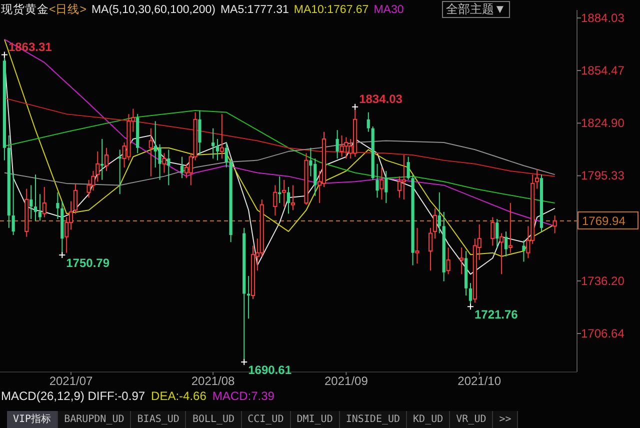  Describe the element at coordinates (603, 123) in the screenshot. I see `y-tick-label: 1824.90` at that location.